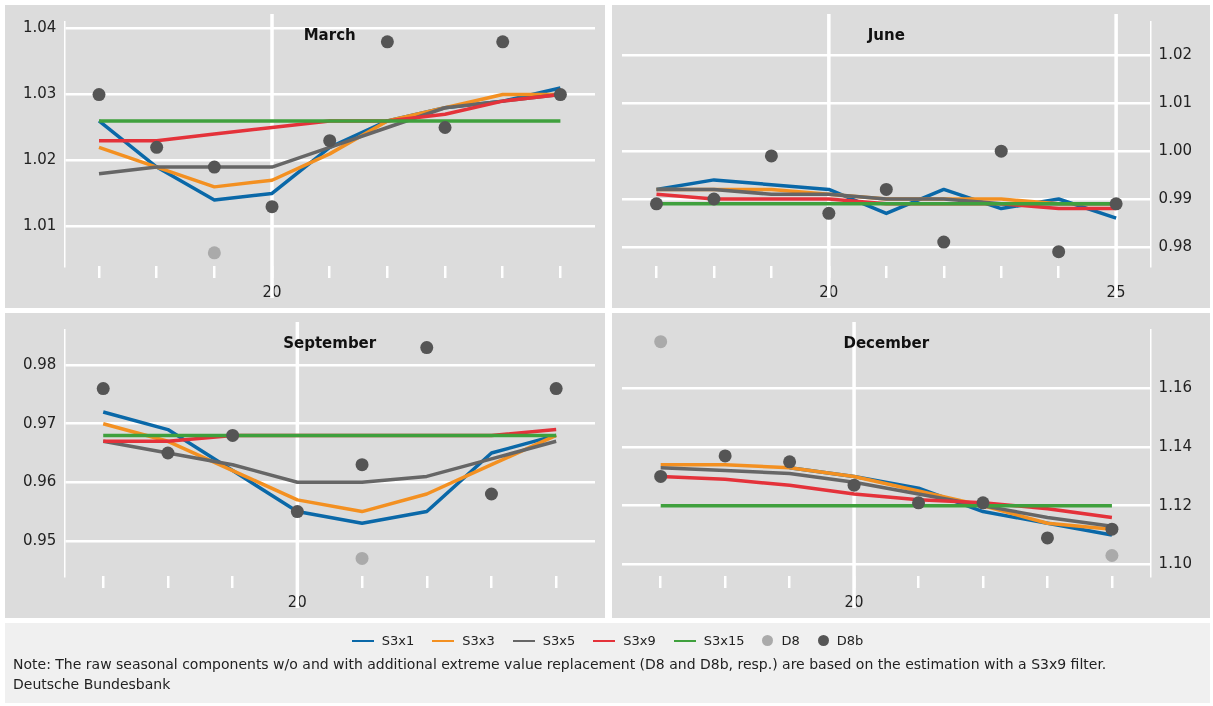 Image resolution: width=1213 pixels, height=706 pixels. What do you see at coordinates (1175, 563) in the screenshot?
I see `y2-tick-label: 1.10` at bounding box center [1175, 563].